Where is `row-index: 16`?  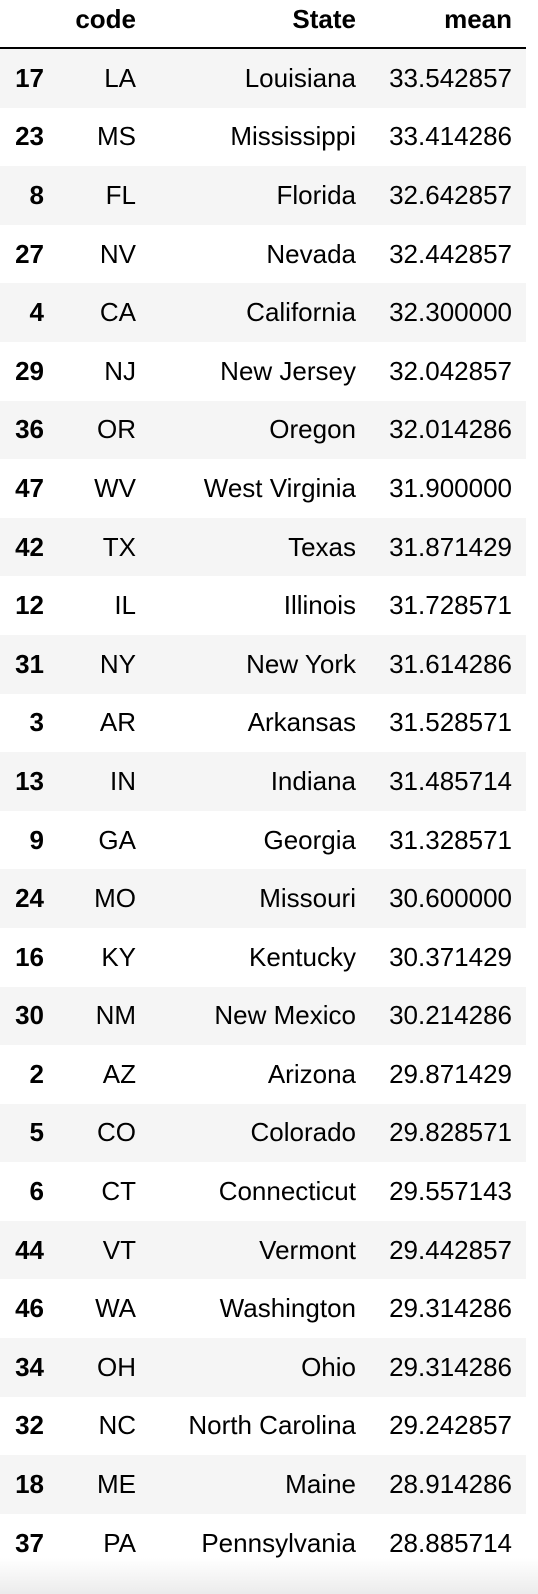 row-index: 16 is located at coordinates (29, 956).